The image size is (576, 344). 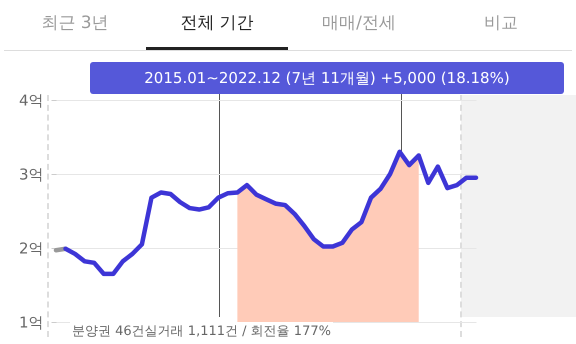 I want to click on text: 비교, so click(x=501, y=23).